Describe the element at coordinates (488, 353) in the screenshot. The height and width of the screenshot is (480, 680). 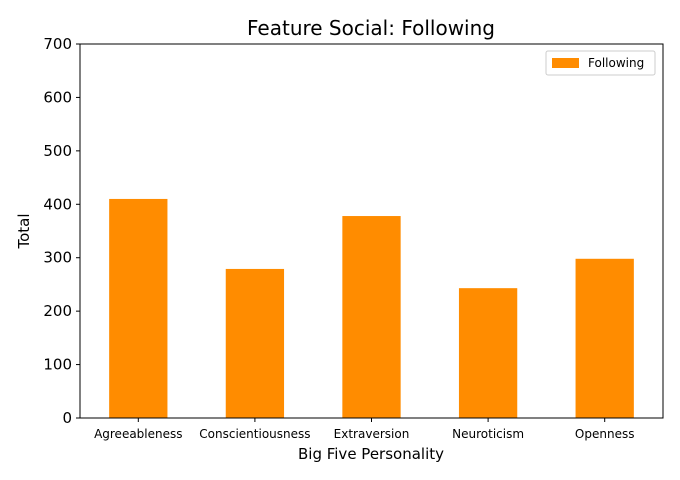
I see `bar-neuroticism` at that location.